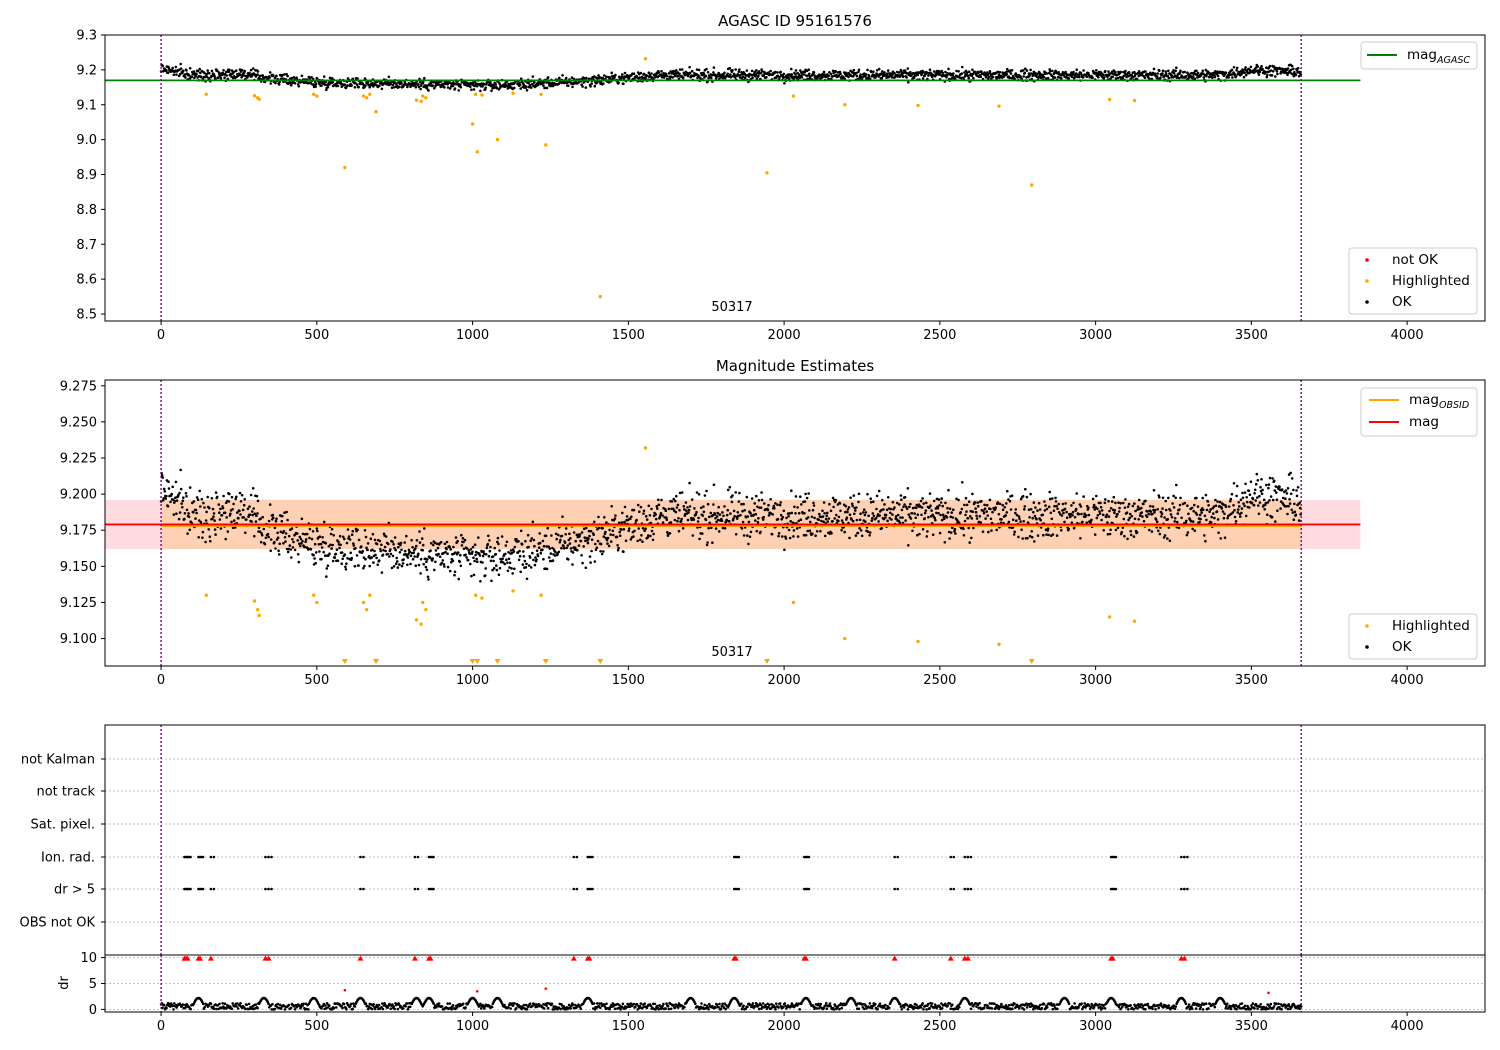 The height and width of the screenshot is (1050, 1500). Describe the element at coordinates (86, 245) in the screenshot. I see `agasc-ytick-label: 8.7` at that location.